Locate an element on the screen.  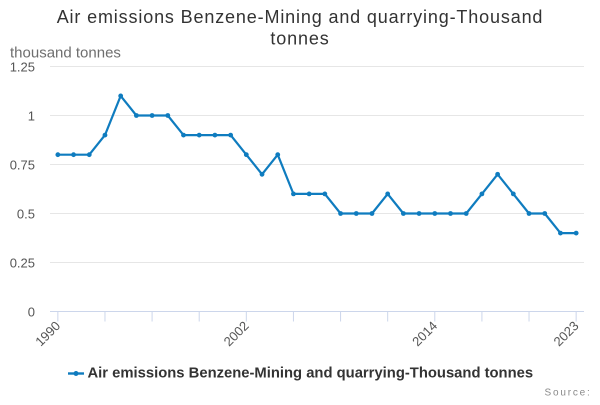
svg-text: 0 is located at coordinates (31, 312).